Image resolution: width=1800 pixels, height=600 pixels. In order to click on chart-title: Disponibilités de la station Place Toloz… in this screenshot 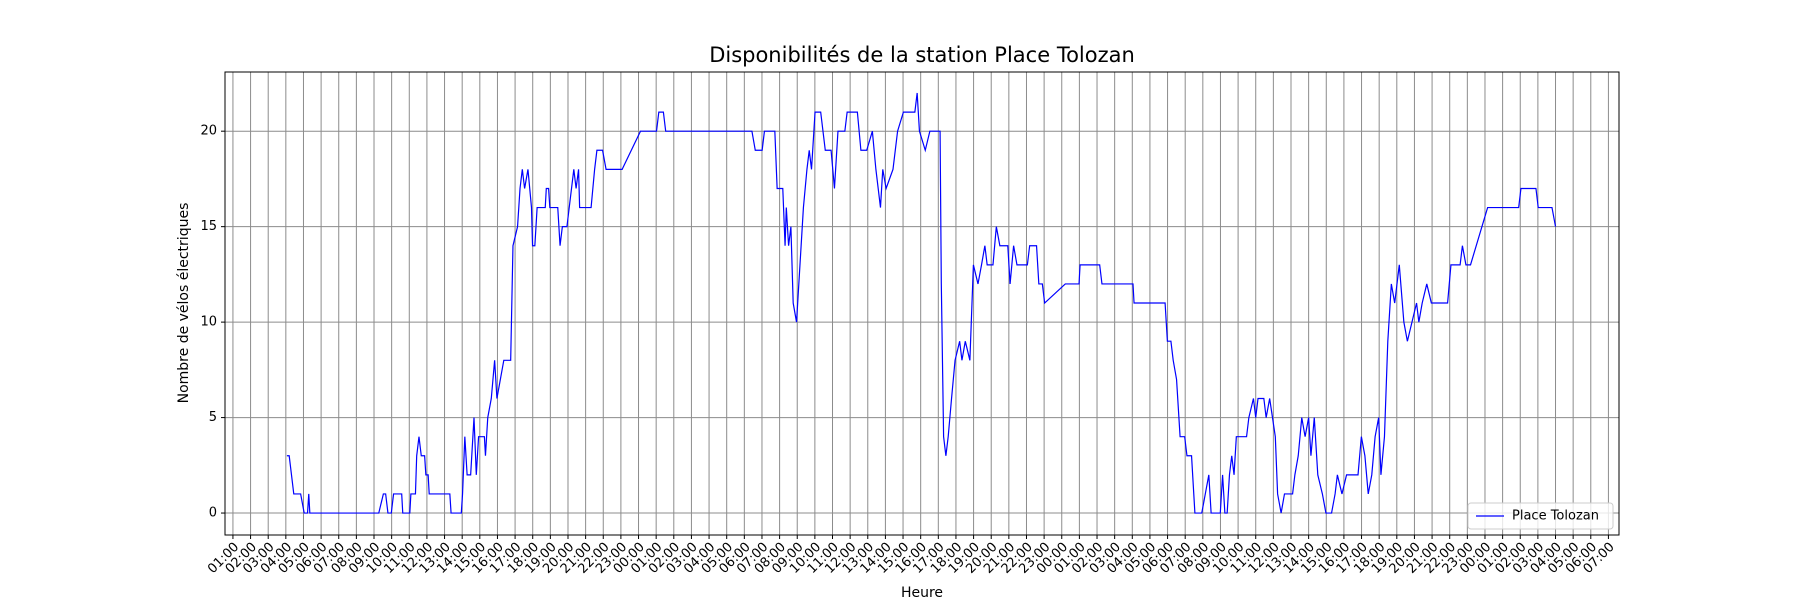, I will do `click(922, 55)`.